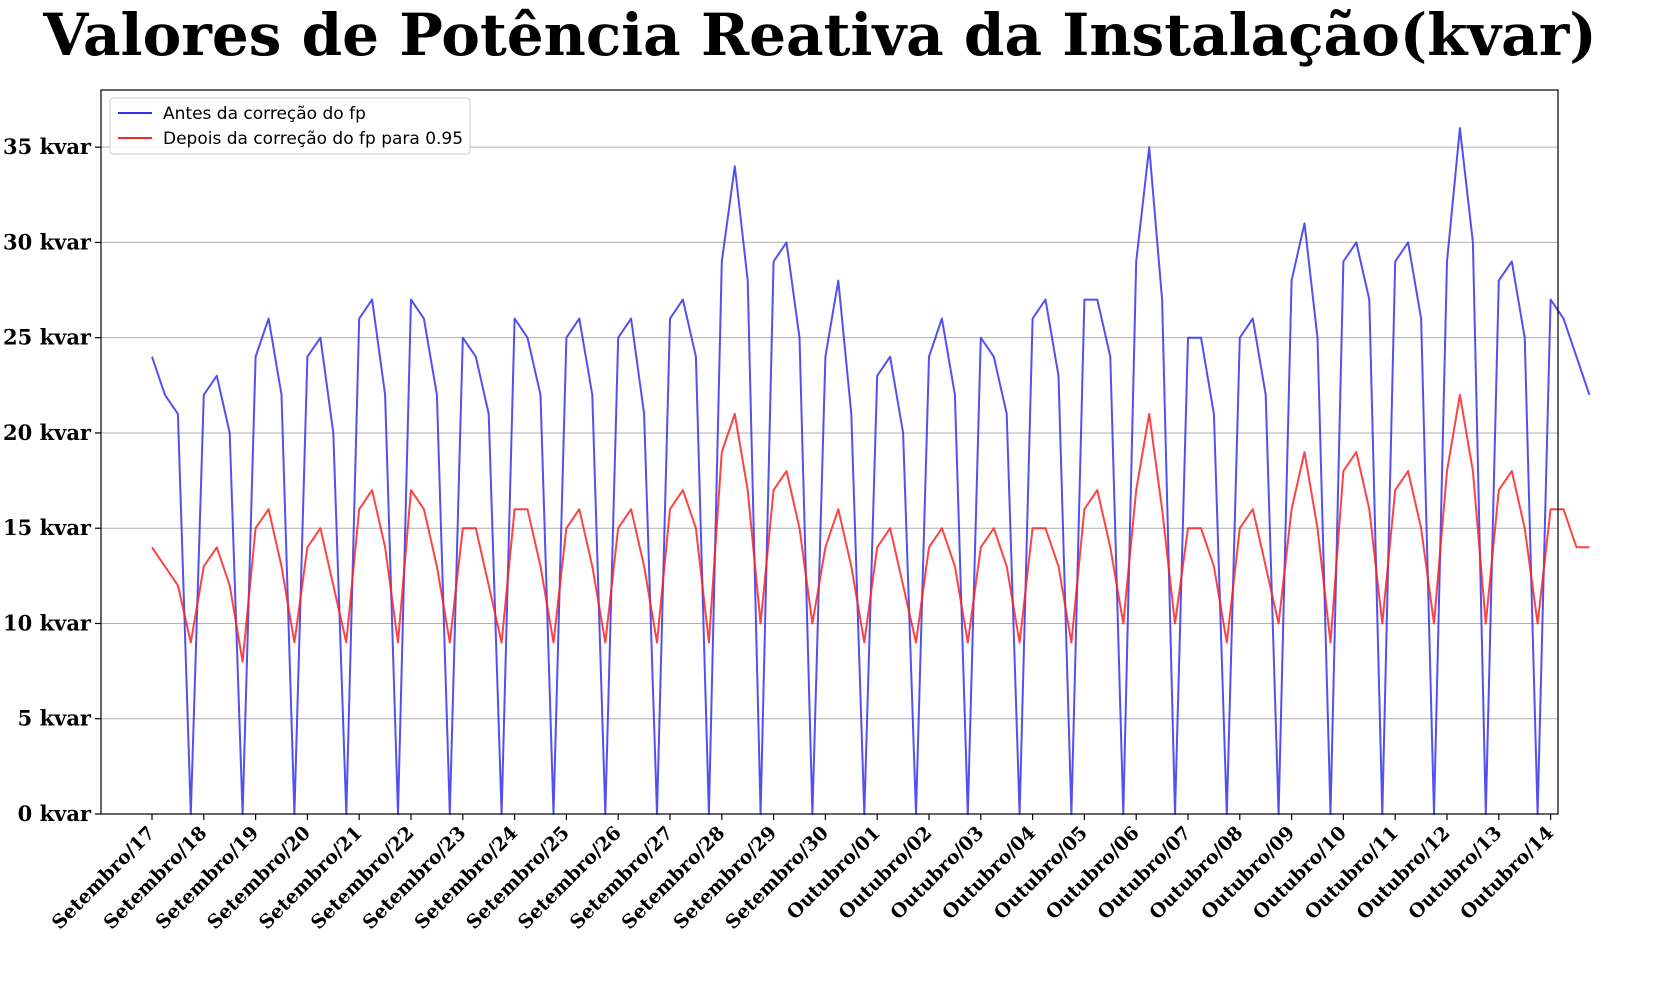 The height and width of the screenshot is (1005, 1667). Describe the element at coordinates (55, 718) in the screenshot. I see `y-tick-label: 5 kvar` at that location.